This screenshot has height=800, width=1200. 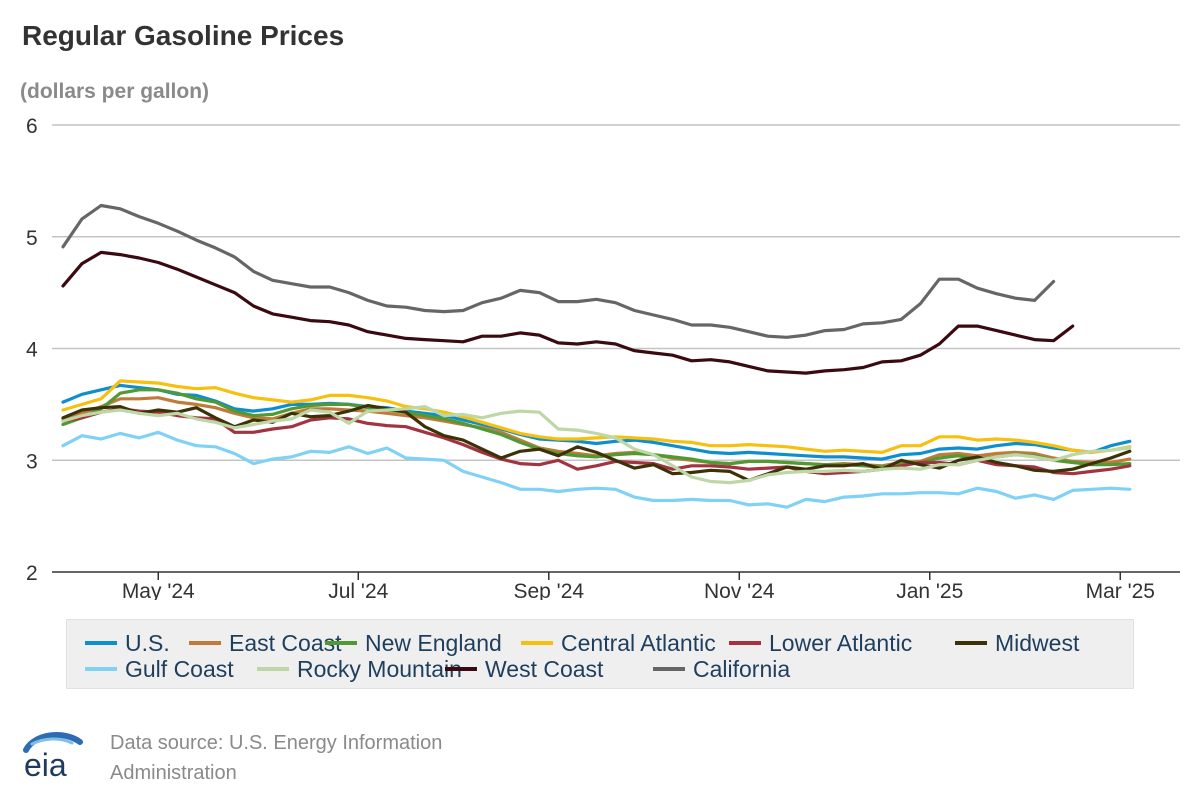 I want to click on y-axis-ticks: 2 3 4 5 6, so click(x=32, y=350).